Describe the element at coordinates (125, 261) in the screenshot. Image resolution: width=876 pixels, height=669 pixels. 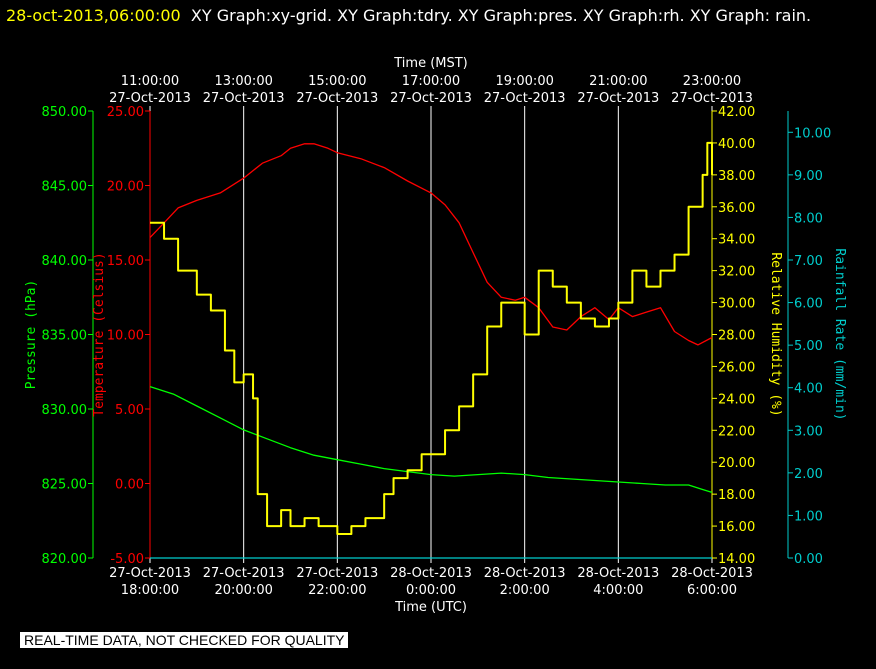
I see `temperature-tick-label: 15.00` at that location.